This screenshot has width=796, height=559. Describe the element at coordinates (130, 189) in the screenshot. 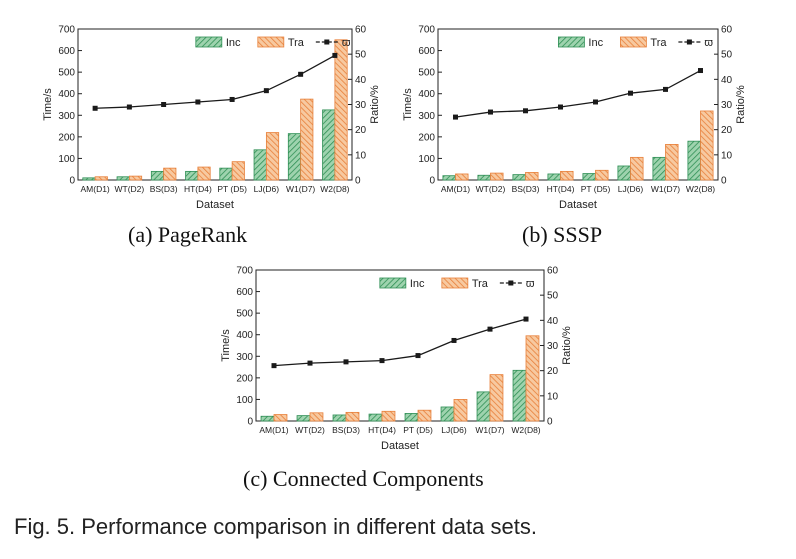

I see `x-tick-label: WT(D2)` at that location.